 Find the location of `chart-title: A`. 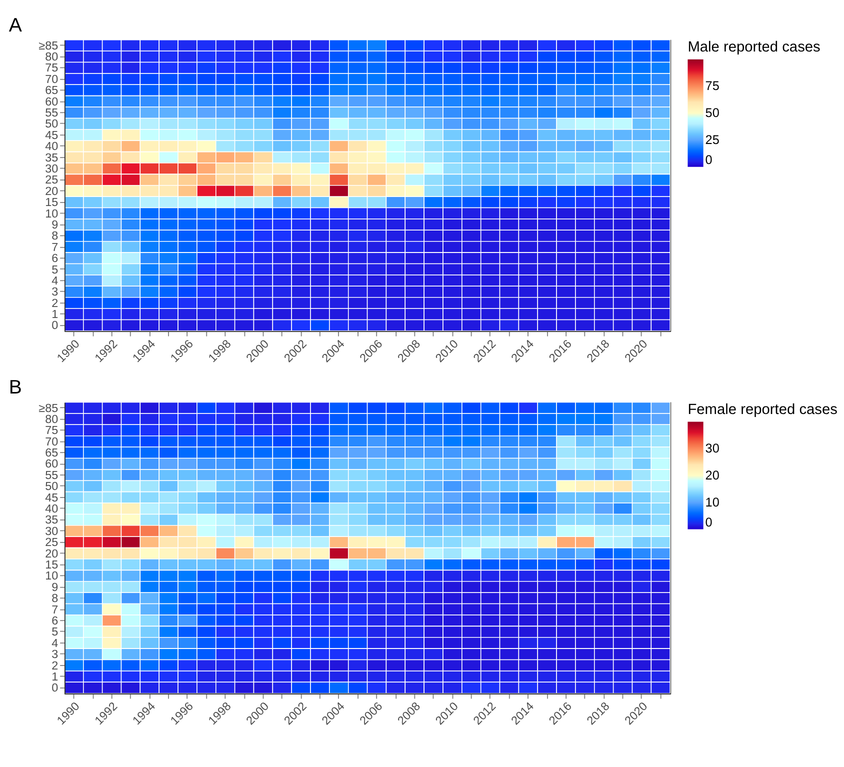

chart-title: A is located at coordinates (15, 25).